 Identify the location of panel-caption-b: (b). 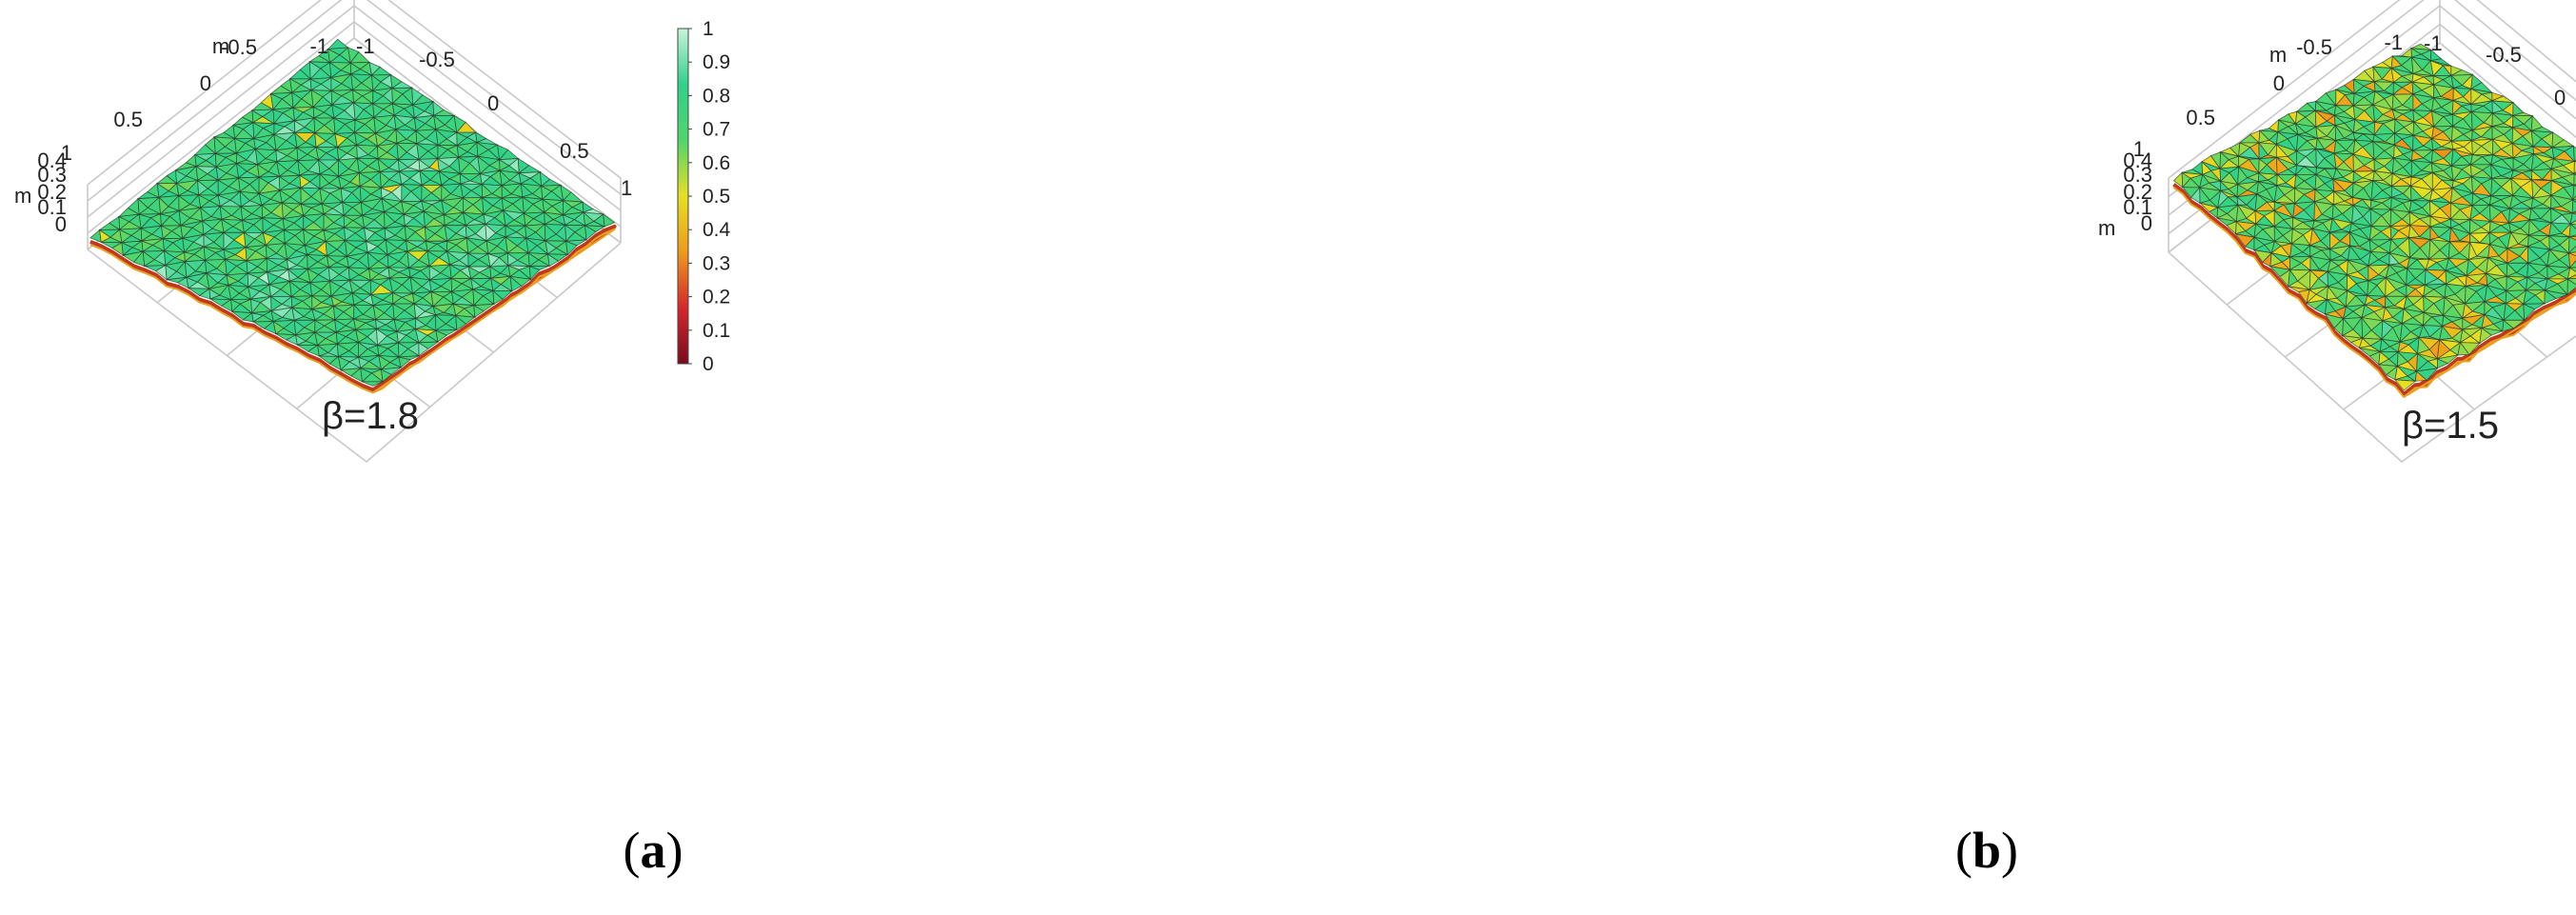
(1986, 850).